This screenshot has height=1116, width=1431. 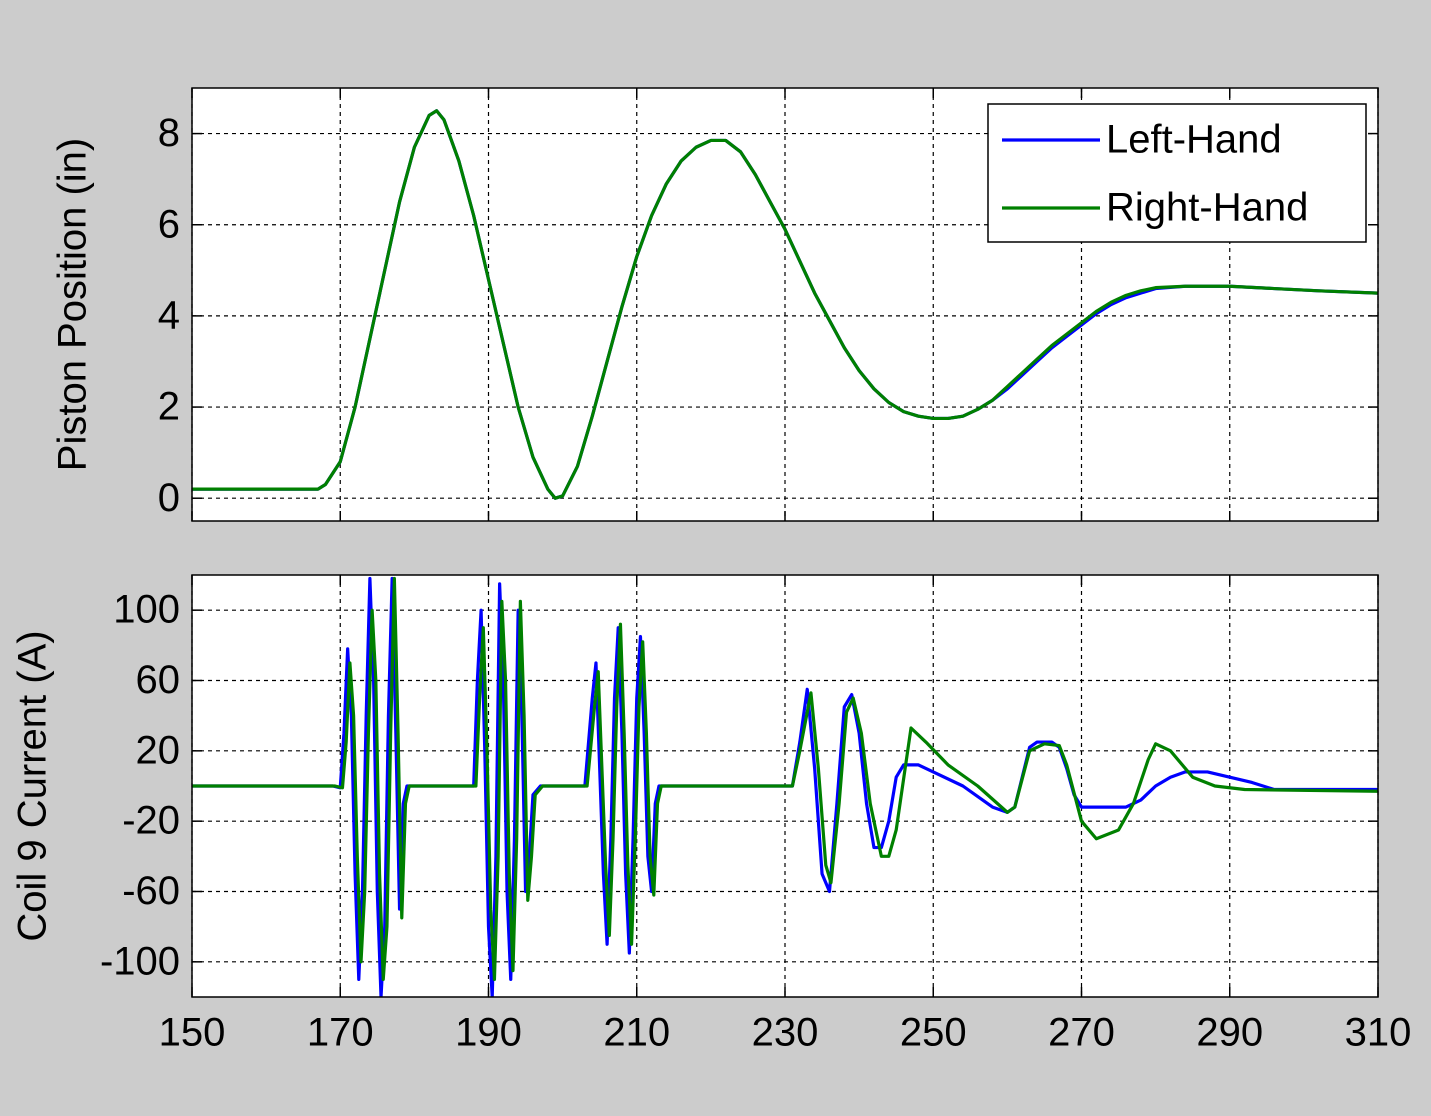 I want to click on y-tick-label: 20, so click(x=158, y=750).